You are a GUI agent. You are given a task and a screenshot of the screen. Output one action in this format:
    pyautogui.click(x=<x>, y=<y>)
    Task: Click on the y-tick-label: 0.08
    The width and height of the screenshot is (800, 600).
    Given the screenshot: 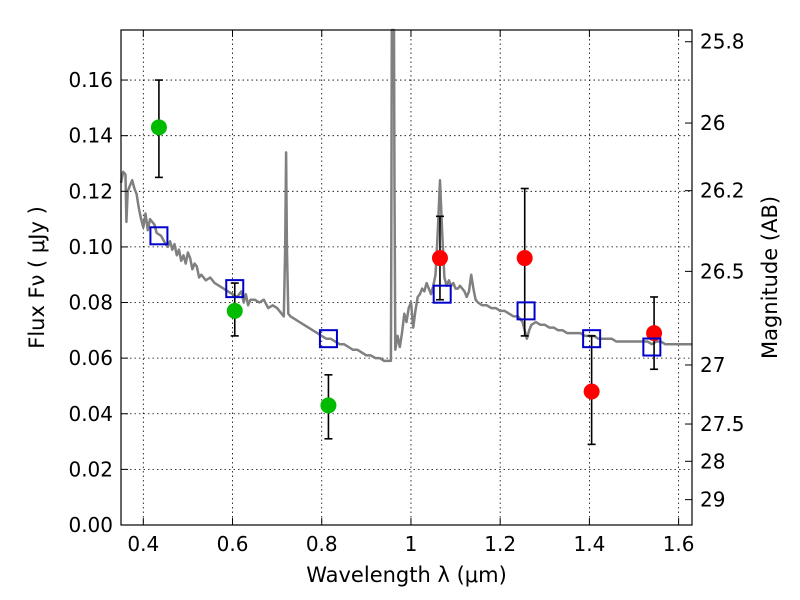 What is the action you would take?
    pyautogui.click(x=90, y=303)
    